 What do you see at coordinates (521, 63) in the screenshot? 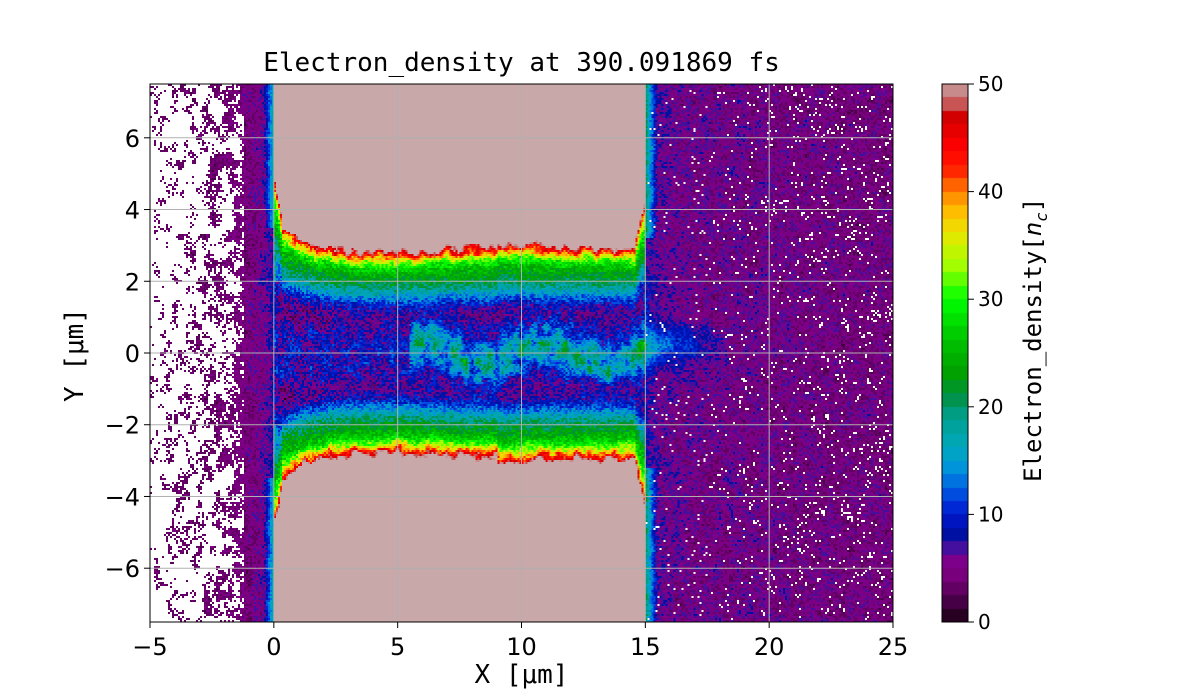
I see `chart-title: Electron_density at 390.091869 fs` at bounding box center [521, 63].